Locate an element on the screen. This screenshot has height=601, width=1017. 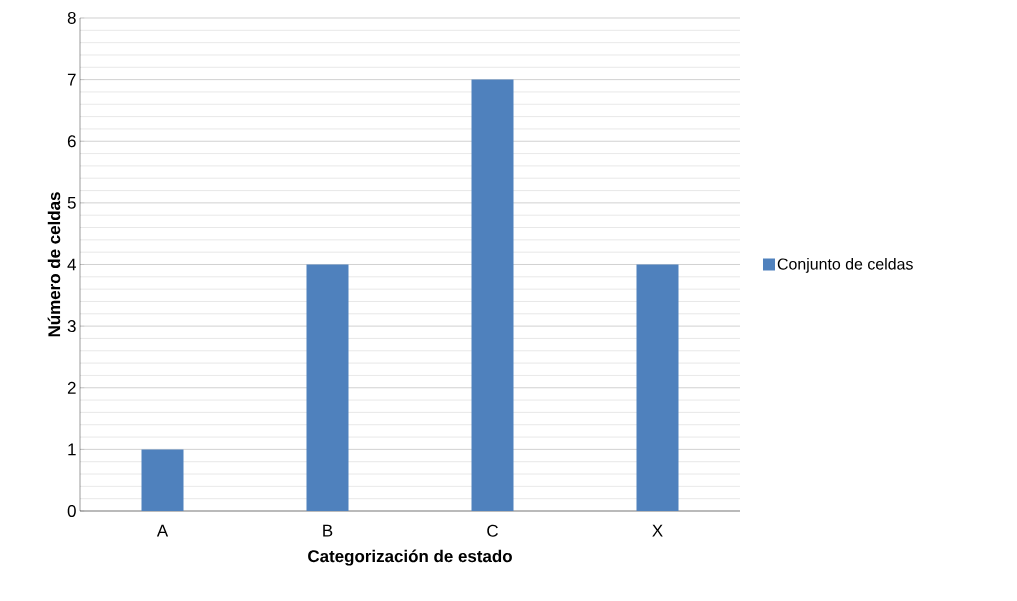
x-tick-label: C is located at coordinates (492, 530).